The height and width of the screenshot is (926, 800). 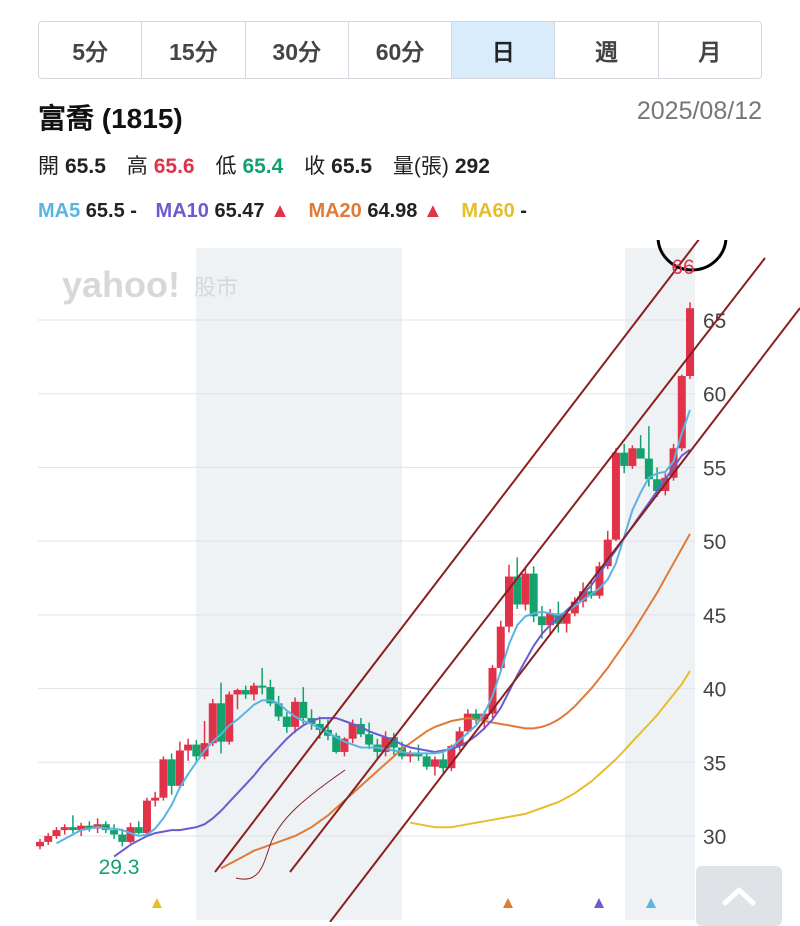 I want to click on ohlc-row: 開 65.5 高 65.6 低 65.4 收 65.5 量(張) 292, so click(x=271, y=165).